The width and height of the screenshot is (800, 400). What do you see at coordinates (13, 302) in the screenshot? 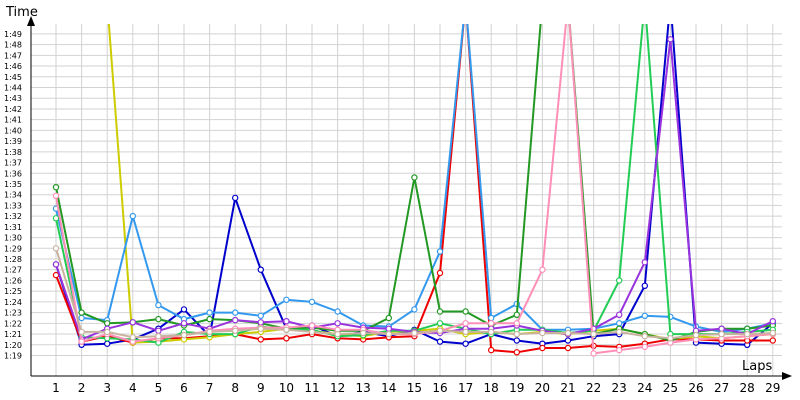
I see `y-tick-label: 1:24` at bounding box center [13, 302].